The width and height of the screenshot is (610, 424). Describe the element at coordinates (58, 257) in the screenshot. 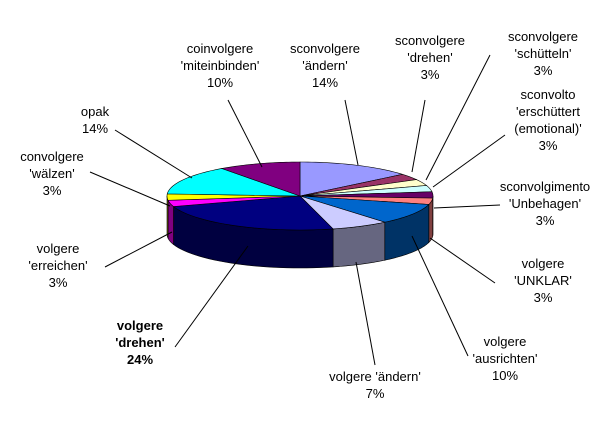

I see `category-label: volgere 'erreichen'` at that location.